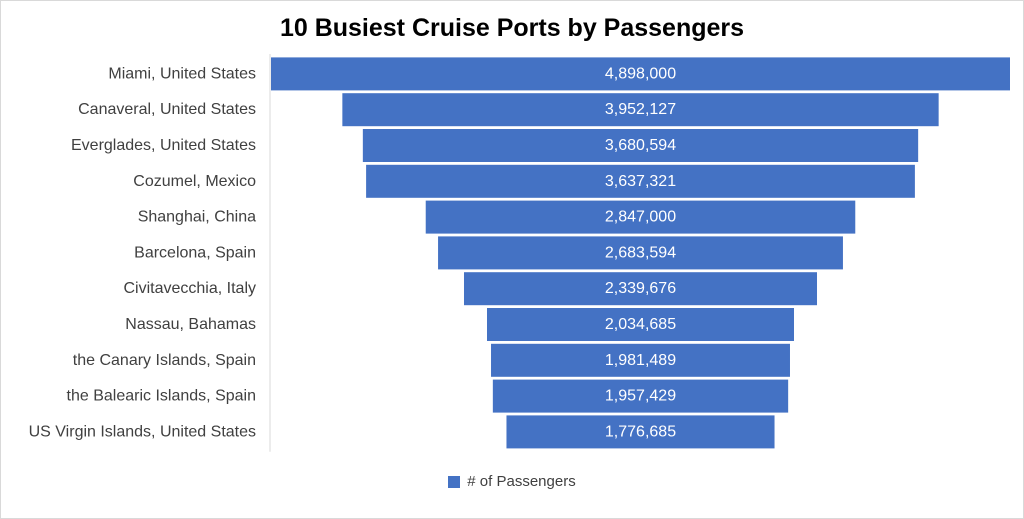 This screenshot has height=519, width=1024. I want to click on category-label: Everglades, United States, so click(163, 145).